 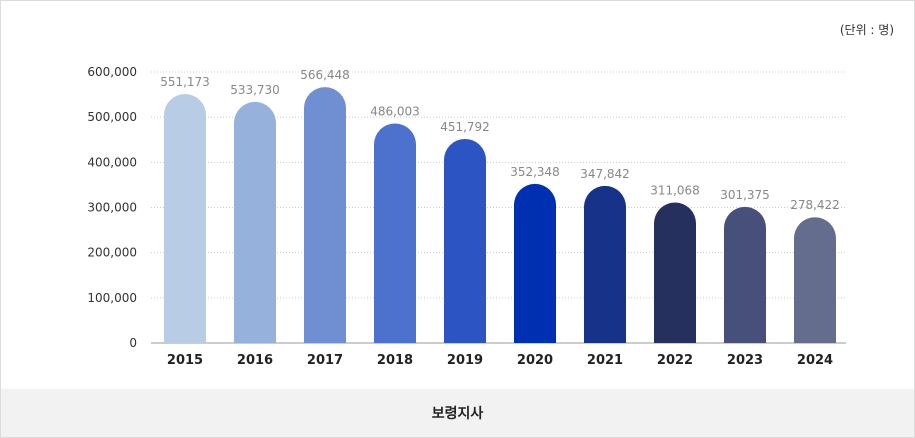 I want to click on data-label-2017: 566,448, so click(x=325, y=75).